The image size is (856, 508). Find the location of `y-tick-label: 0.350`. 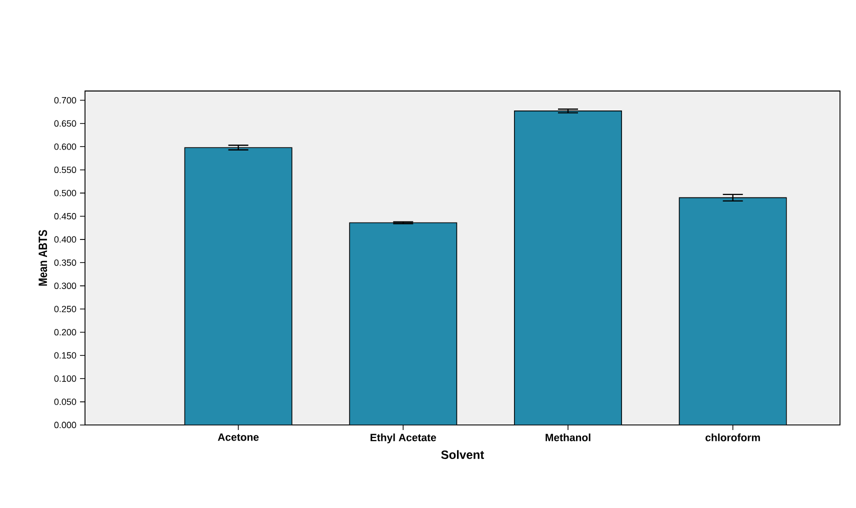

y-tick-label: 0.350 is located at coordinates (65, 262).